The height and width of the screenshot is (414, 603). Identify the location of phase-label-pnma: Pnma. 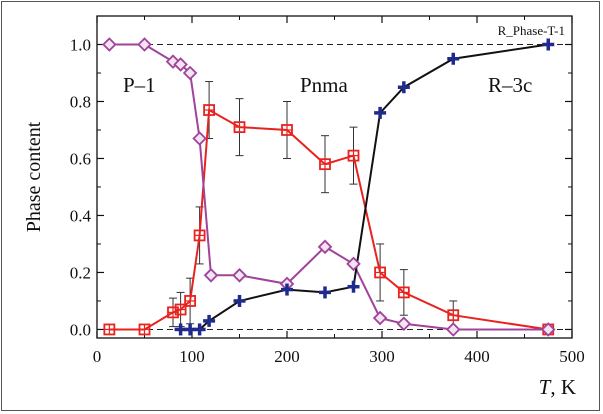
(324, 85).